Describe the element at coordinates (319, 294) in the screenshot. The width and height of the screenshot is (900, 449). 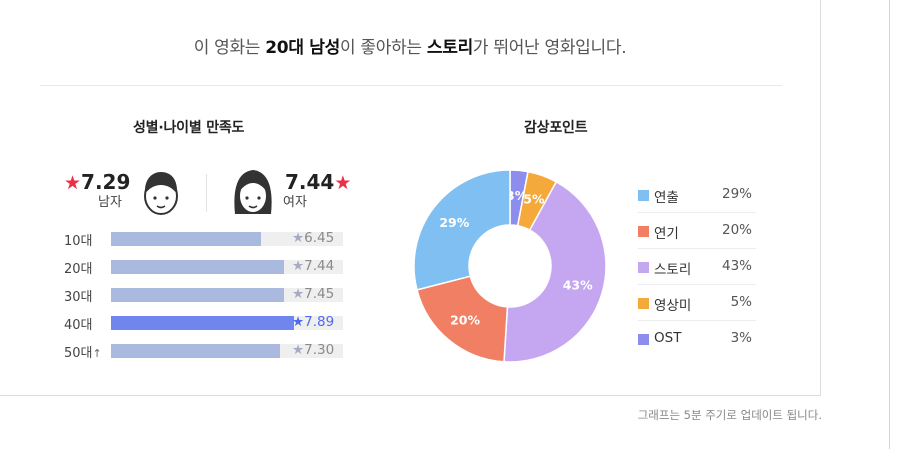
I see `age-score-value: 7.45` at that location.